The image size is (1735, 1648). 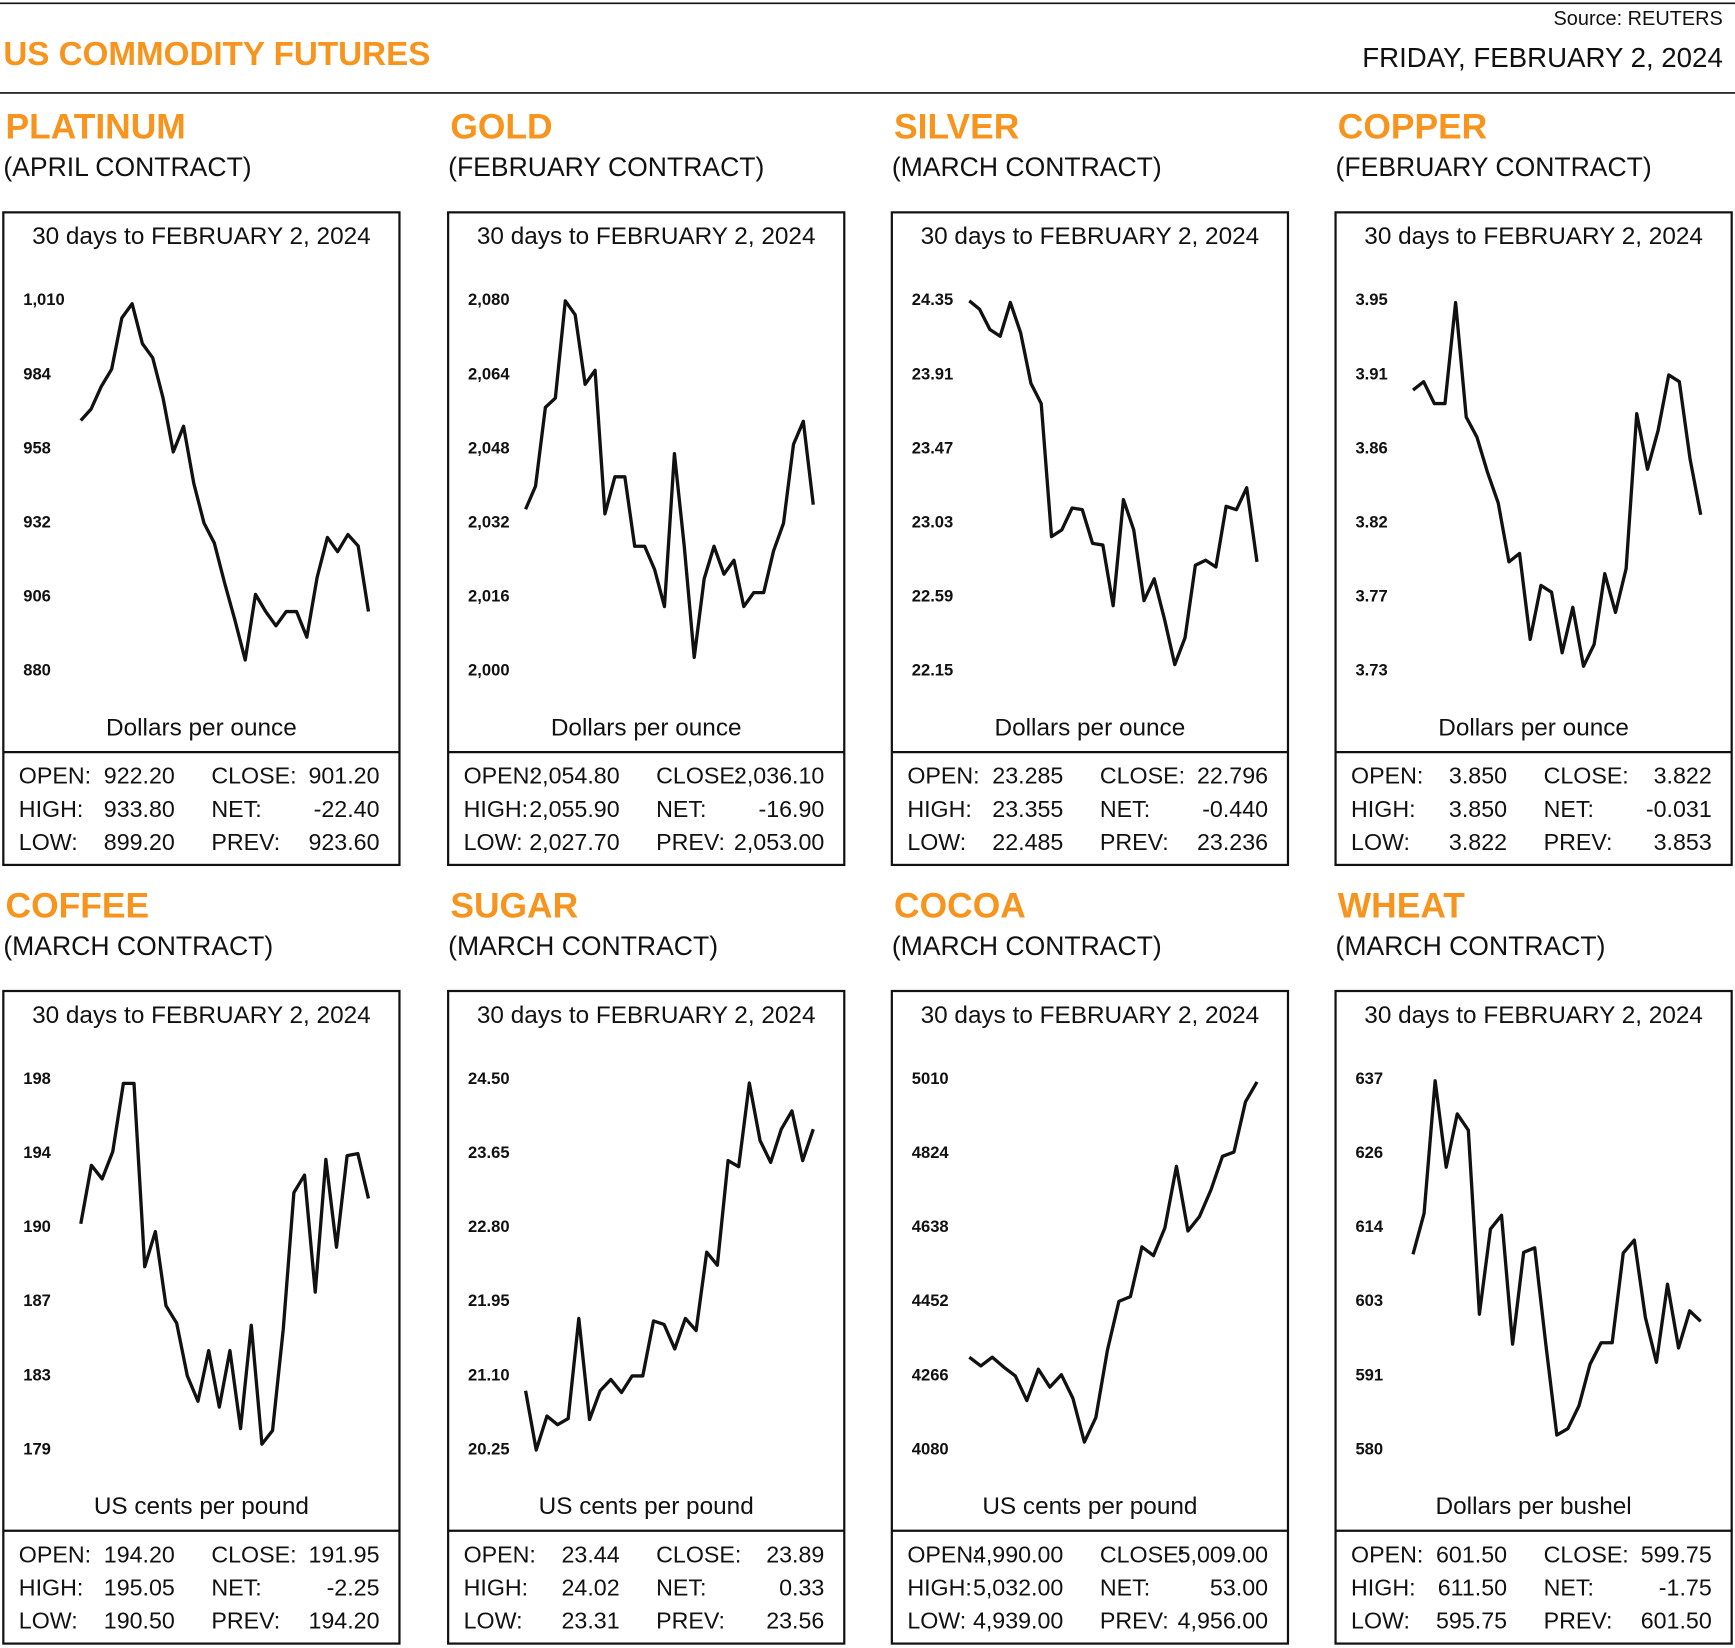 What do you see at coordinates (1471, 1621) in the screenshot?
I see `stat-value: 595.75` at bounding box center [1471, 1621].